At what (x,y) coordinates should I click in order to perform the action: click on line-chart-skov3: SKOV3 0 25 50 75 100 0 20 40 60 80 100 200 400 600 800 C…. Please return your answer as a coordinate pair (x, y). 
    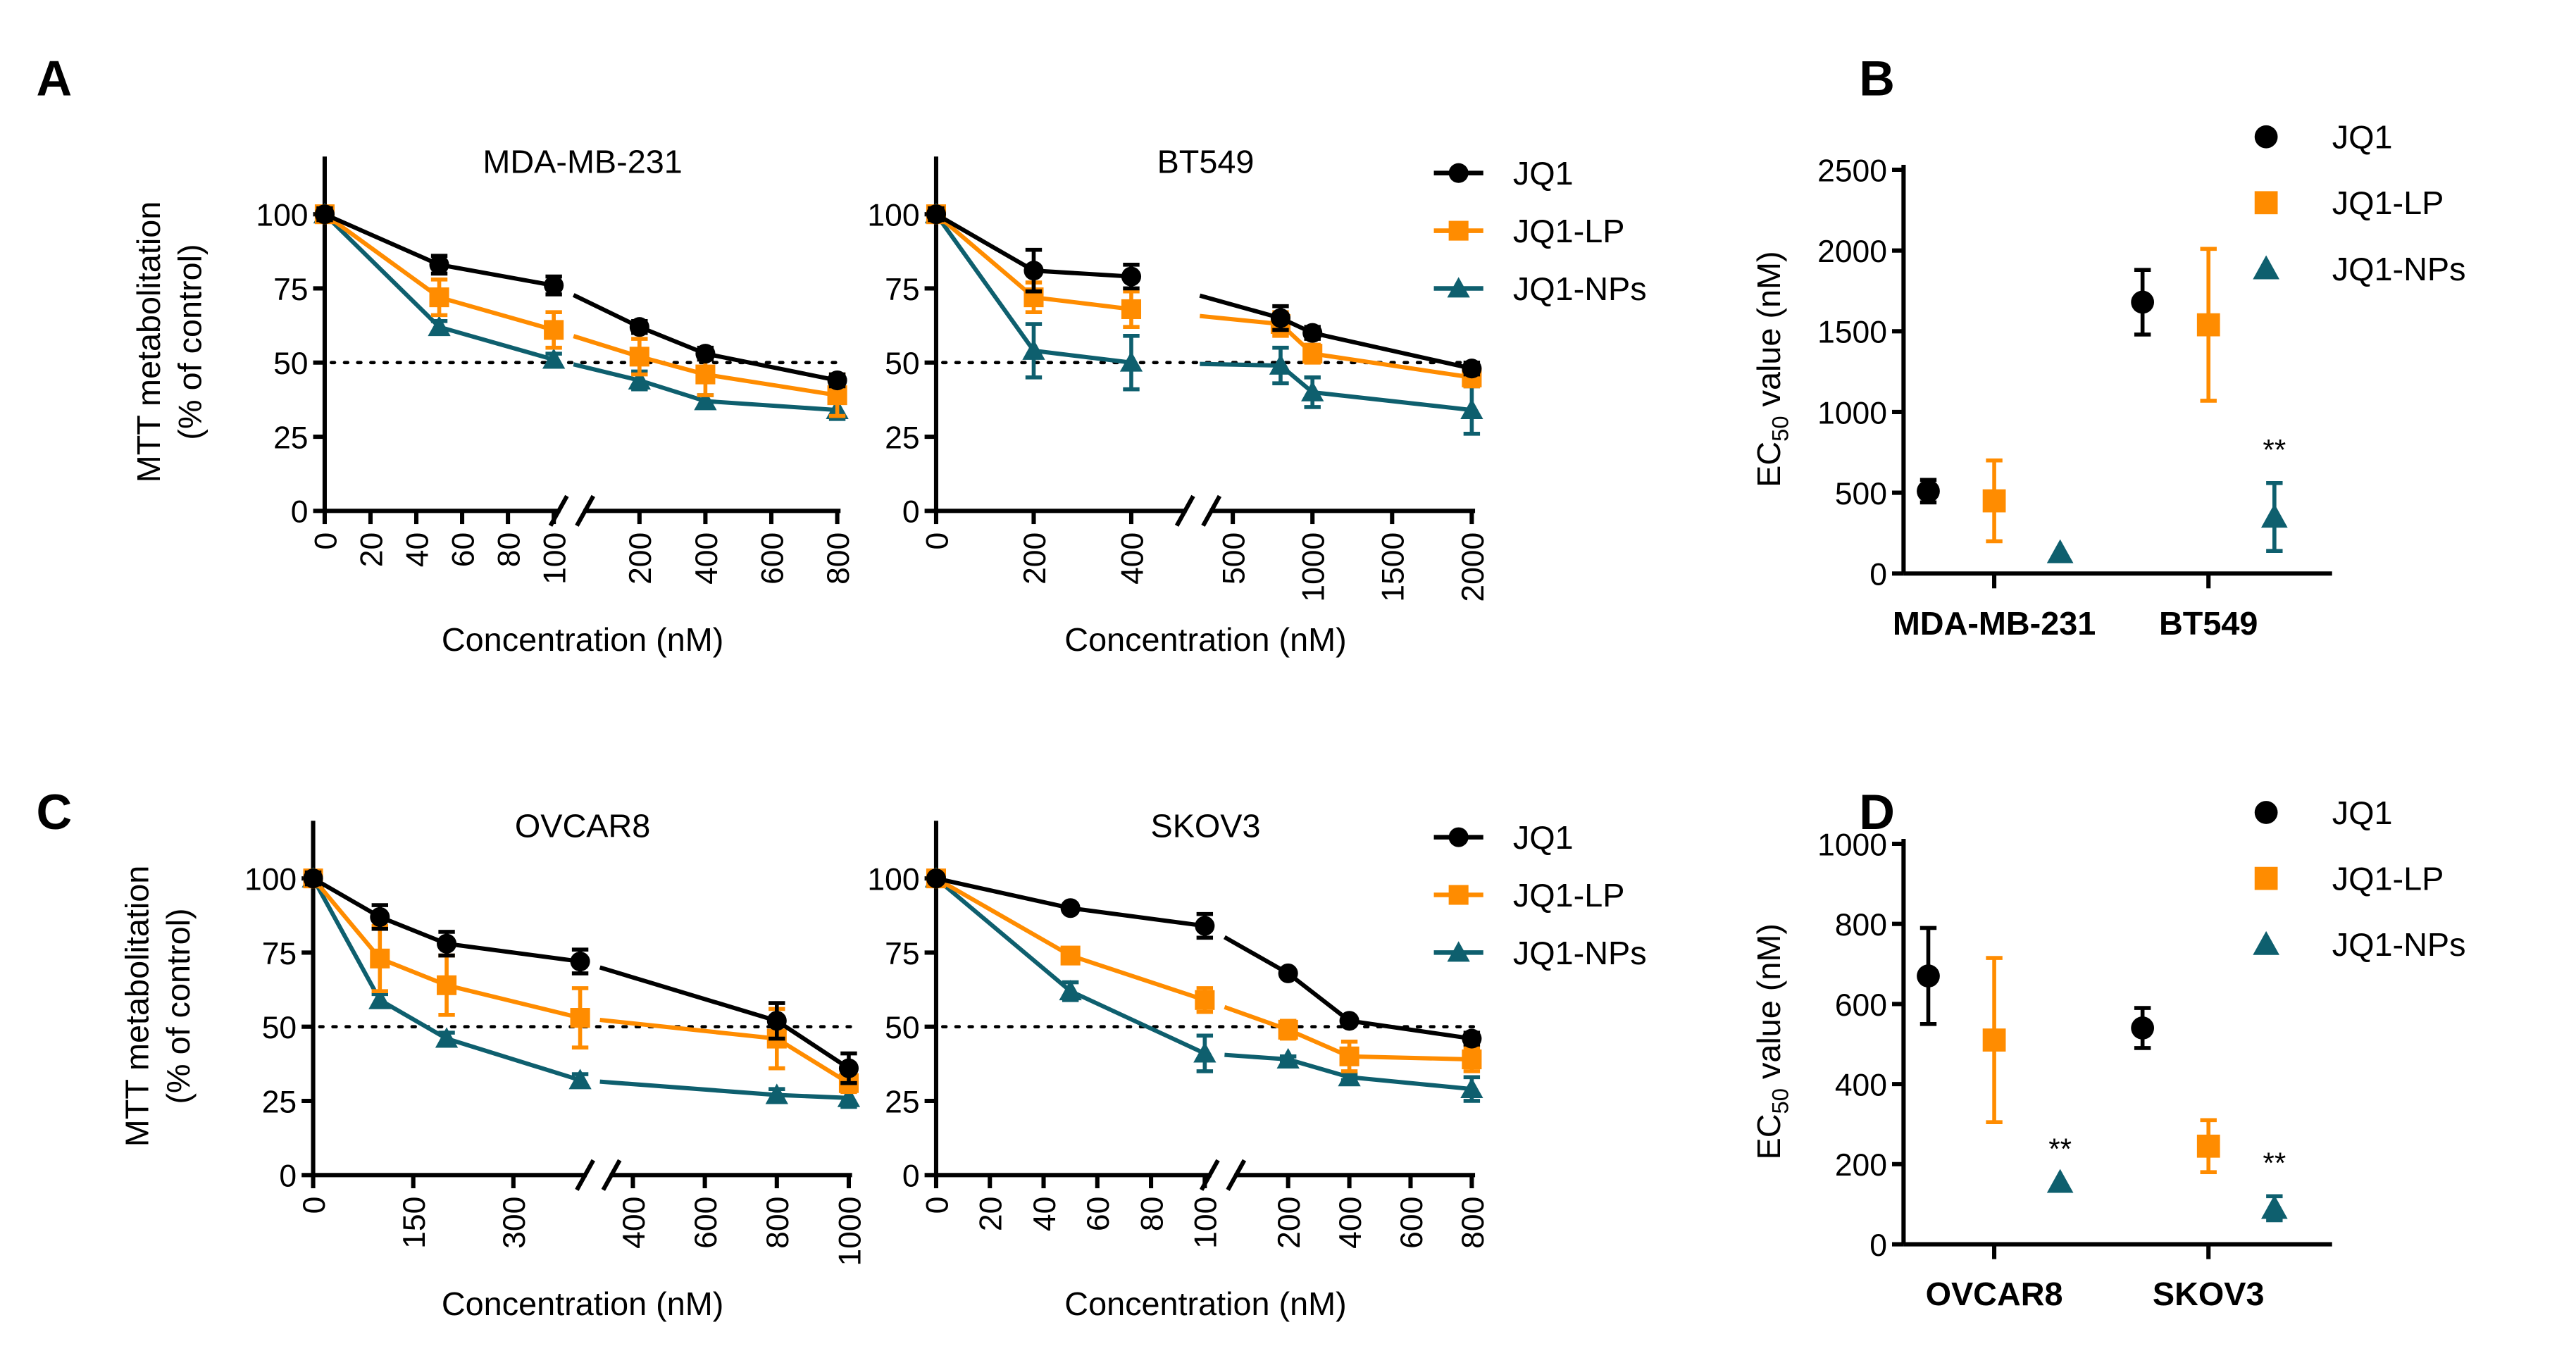
    Looking at the image, I should click on (1256, 1066).